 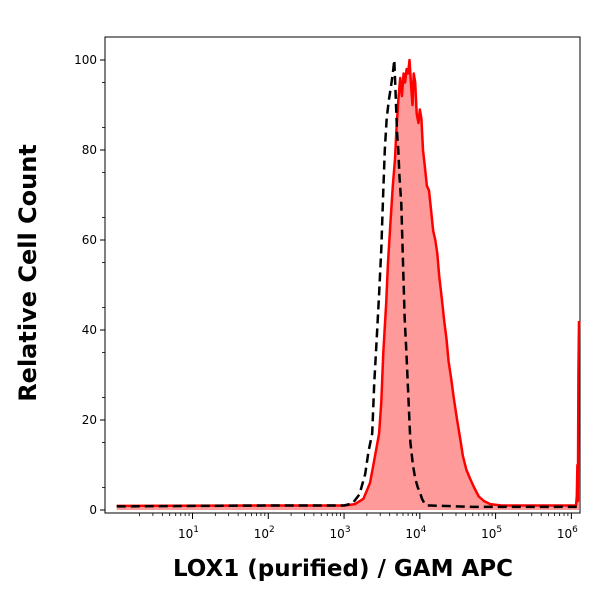 I want to click on y-axis-title: Relative Cell Count, so click(x=28, y=273).